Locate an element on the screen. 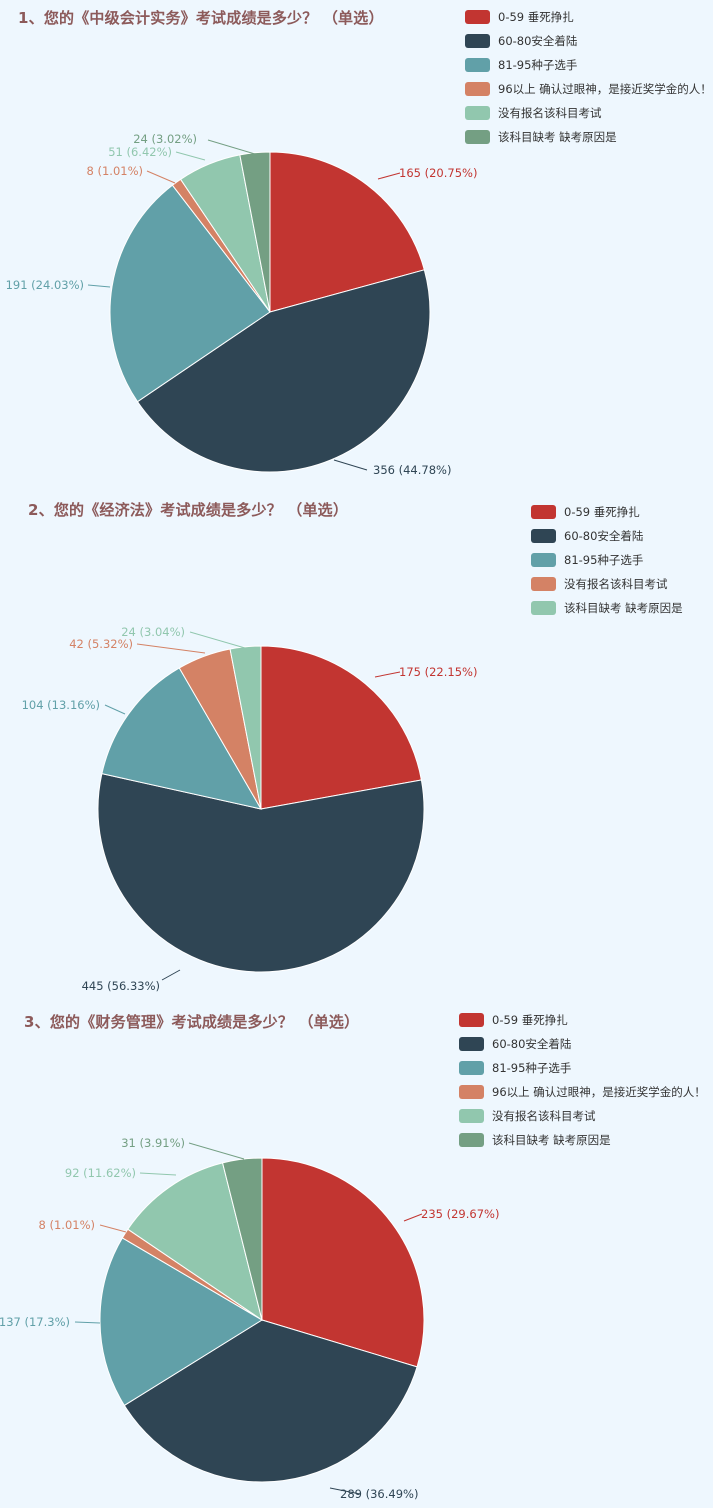  slice-data-label: 24 (3.02%) is located at coordinates (165, 139).